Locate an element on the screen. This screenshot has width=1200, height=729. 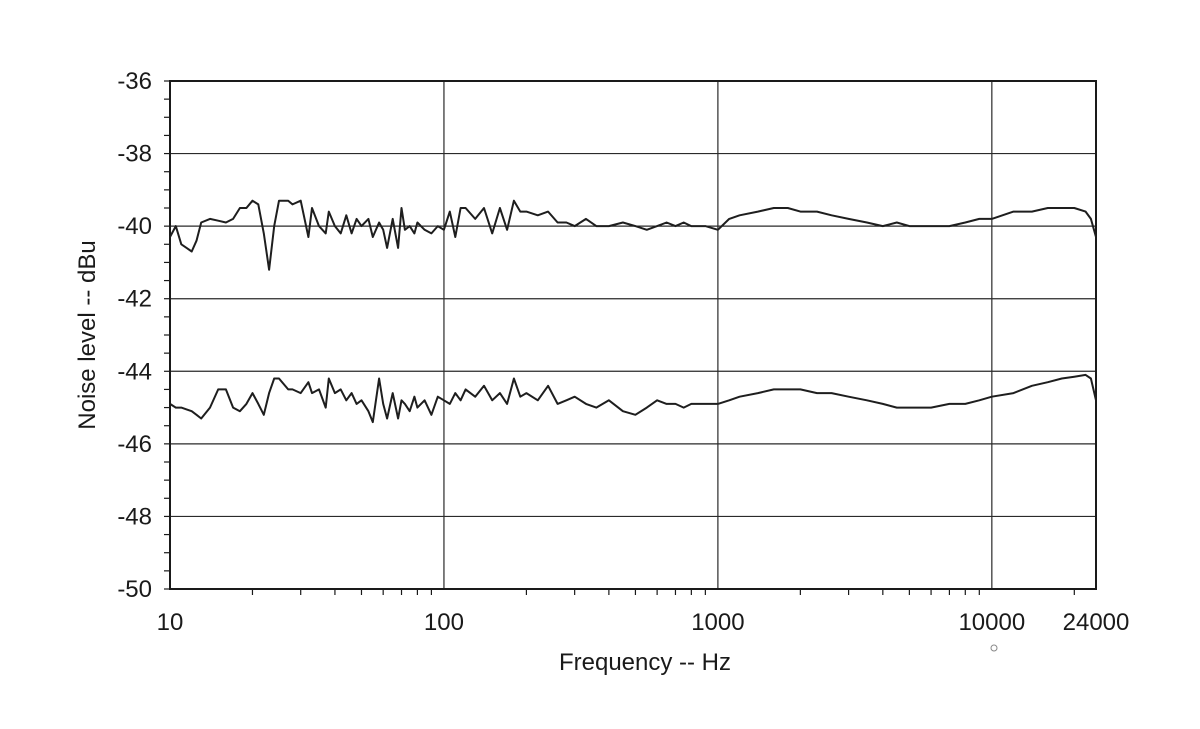
y-tick-label: -38 is located at coordinates (134, 154).